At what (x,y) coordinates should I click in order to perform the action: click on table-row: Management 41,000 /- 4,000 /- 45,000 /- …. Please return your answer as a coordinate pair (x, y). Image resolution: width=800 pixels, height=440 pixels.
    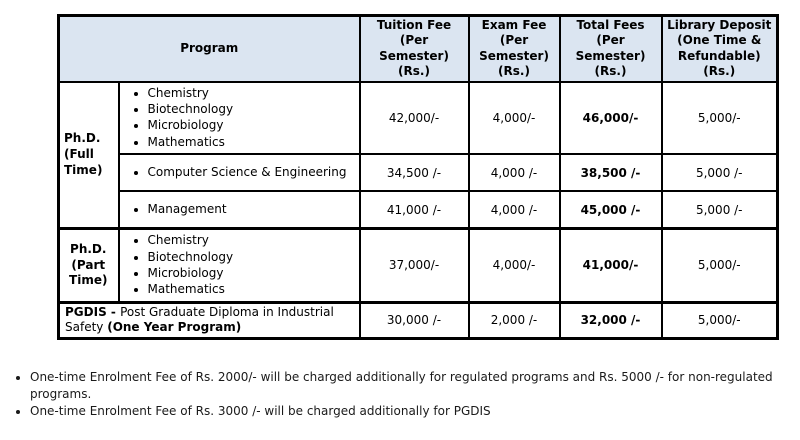
    Looking at the image, I should click on (419, 210).